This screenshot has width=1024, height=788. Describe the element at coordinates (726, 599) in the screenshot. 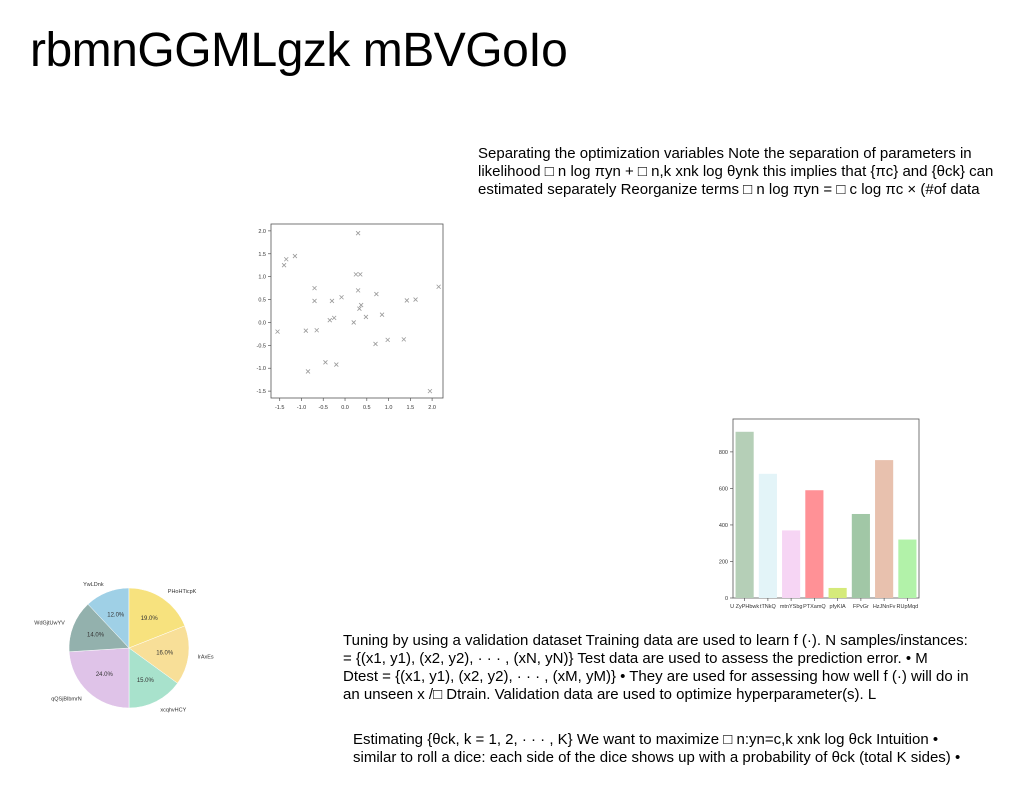

I see `y-tick-label: 0` at that location.